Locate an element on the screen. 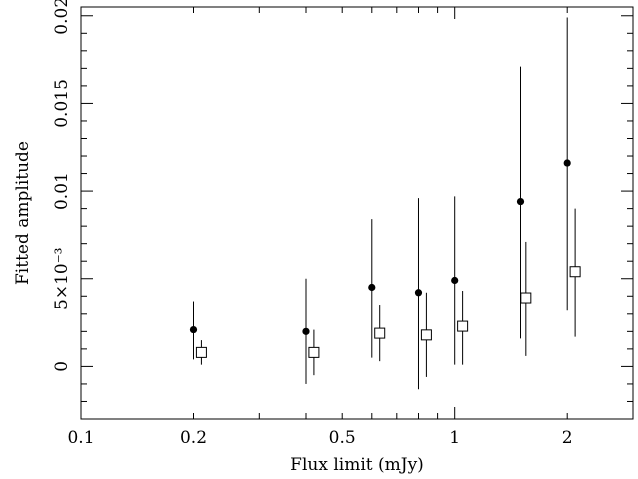  x-tick-label: 2 is located at coordinates (567, 438).